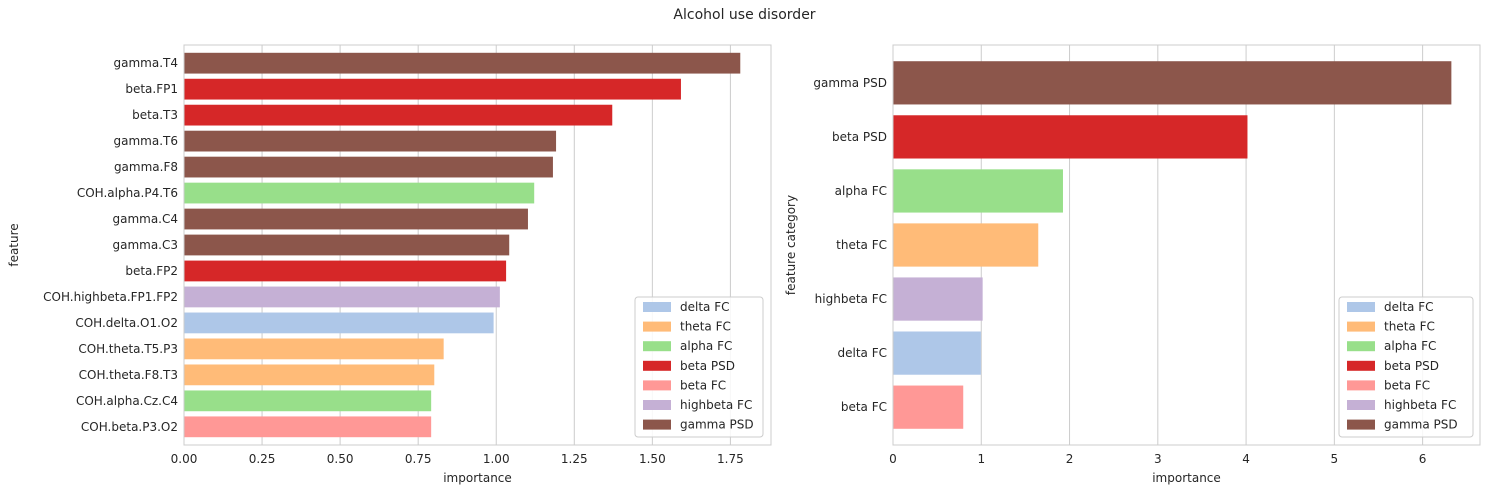 Image resolution: width=1489 pixels, height=495 pixels. What do you see at coordinates (146, 63) in the screenshot?
I see `y-tick-label: gamma.T4` at bounding box center [146, 63].